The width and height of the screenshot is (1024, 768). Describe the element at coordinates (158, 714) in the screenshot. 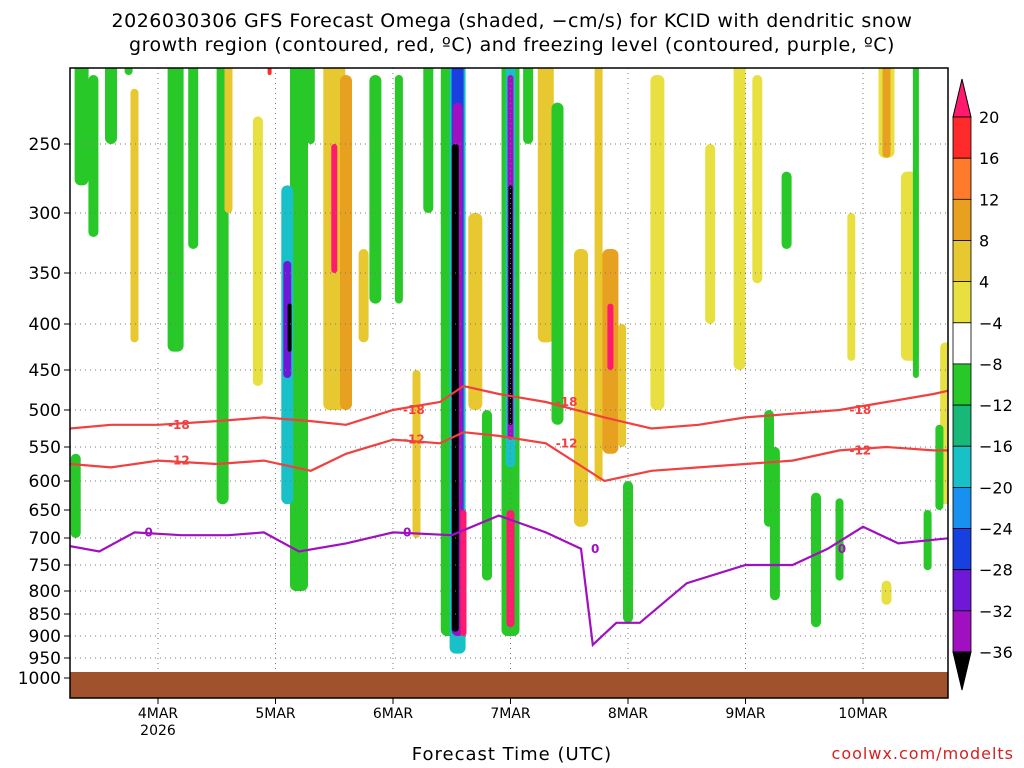

I see `x-tick-label: 4MAR` at that location.